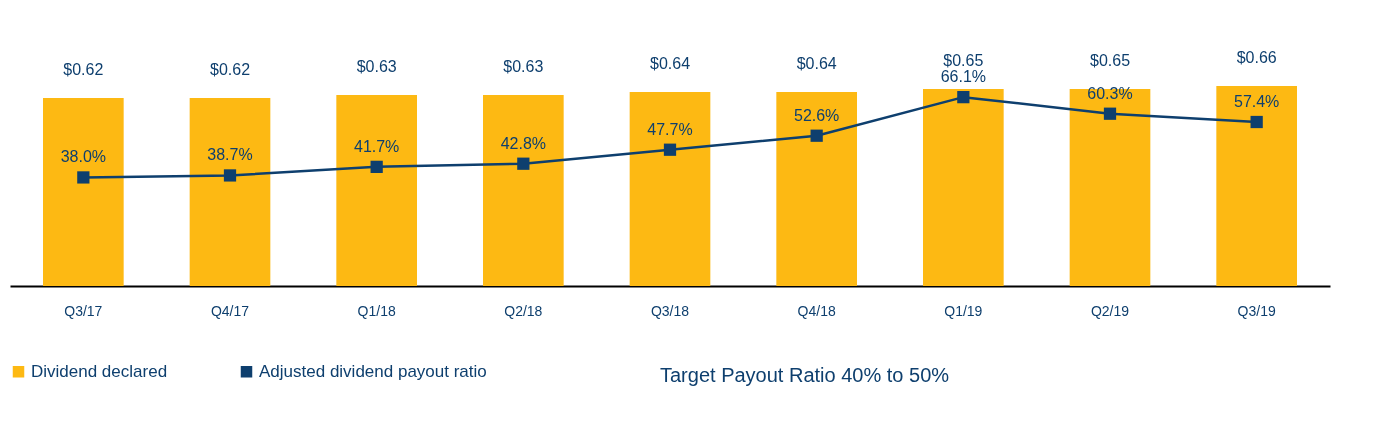 Image resolution: width=1385 pixels, height=422 pixels. I want to click on x-tick-label: Q4/17, so click(230, 310).